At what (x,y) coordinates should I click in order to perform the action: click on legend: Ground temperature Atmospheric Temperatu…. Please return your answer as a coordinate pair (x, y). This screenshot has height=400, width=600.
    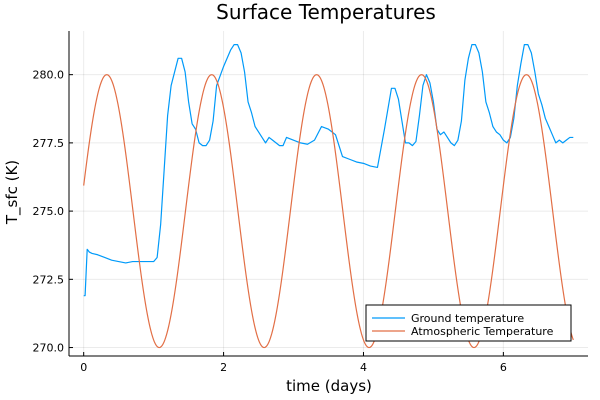
    Looking at the image, I should click on (468, 323).